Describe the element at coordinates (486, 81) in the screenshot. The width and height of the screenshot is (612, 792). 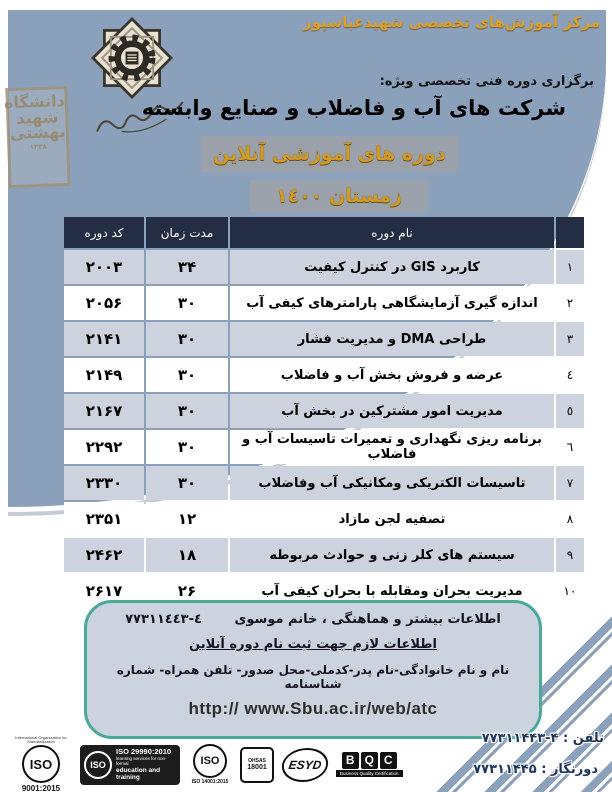
I see `event-subtitle: برگزاری دوره فنی تخصصی ویژه:` at that location.